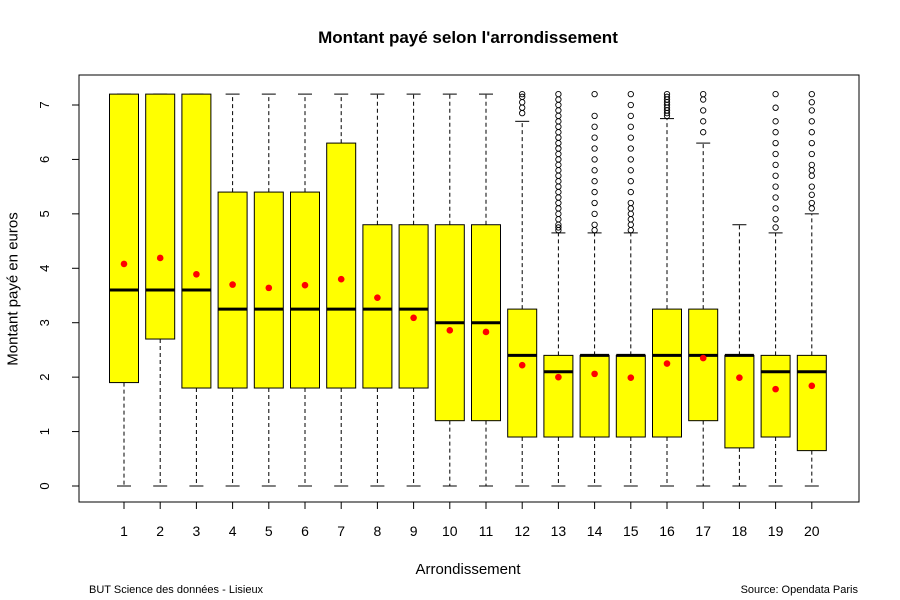  I want to click on y-tick-label: 5, so click(44, 213).